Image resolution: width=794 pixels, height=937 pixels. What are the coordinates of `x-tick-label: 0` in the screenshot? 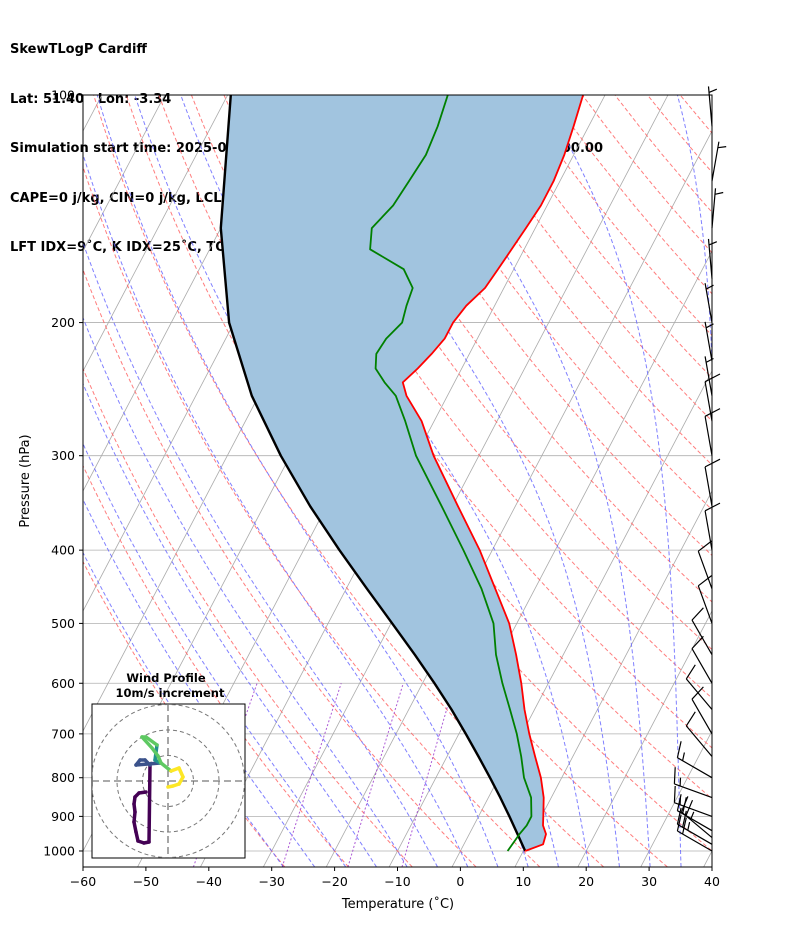 It's located at (460, 881).